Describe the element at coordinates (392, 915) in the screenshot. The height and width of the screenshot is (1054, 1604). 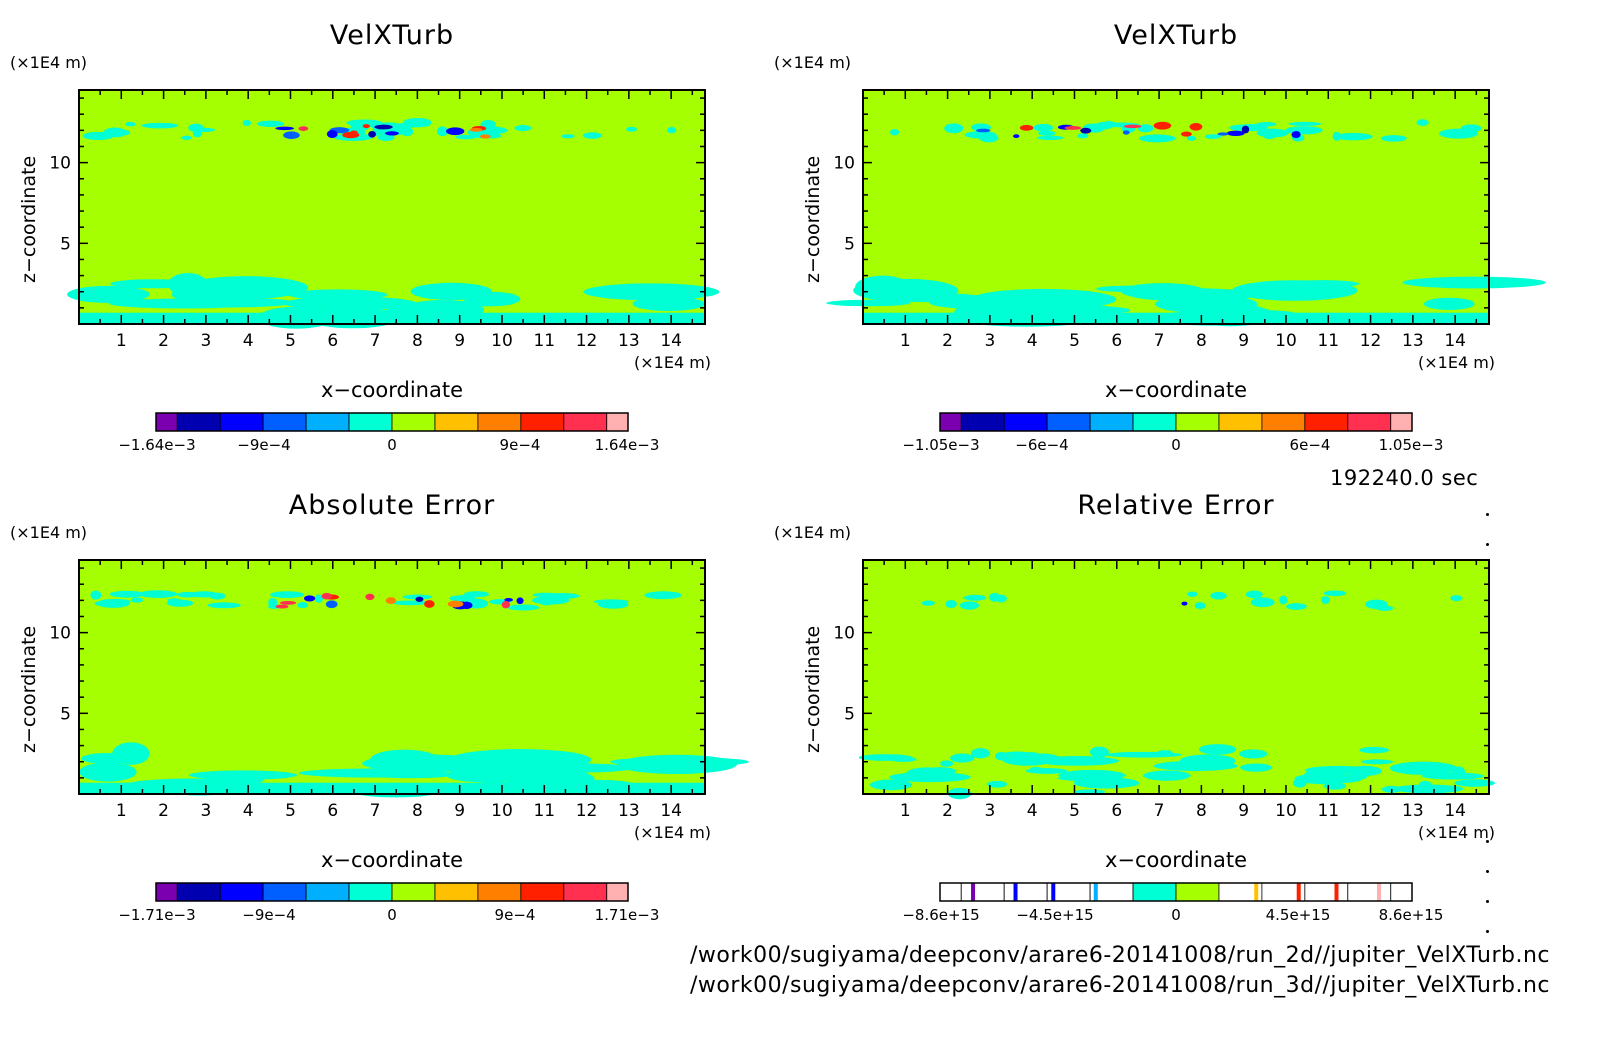
I see `colorbar-label: 0` at that location.